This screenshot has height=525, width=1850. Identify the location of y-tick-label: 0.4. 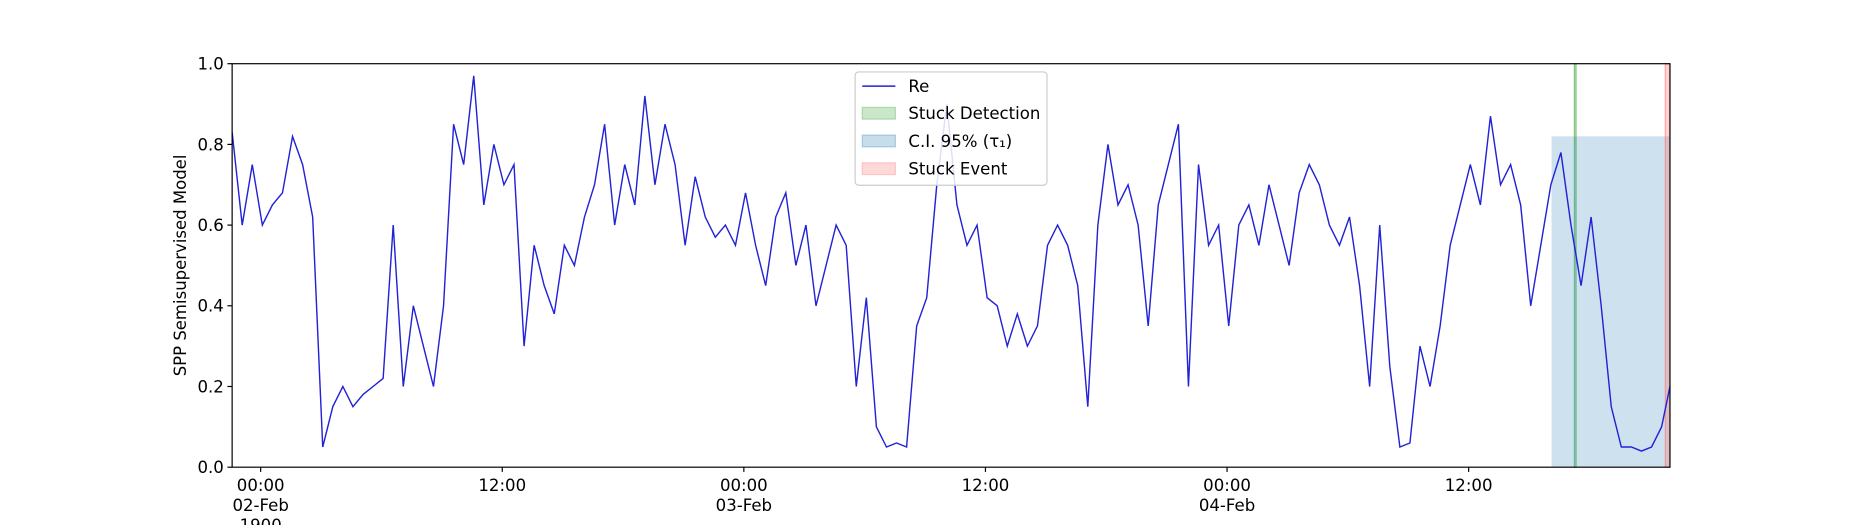
(210, 306).